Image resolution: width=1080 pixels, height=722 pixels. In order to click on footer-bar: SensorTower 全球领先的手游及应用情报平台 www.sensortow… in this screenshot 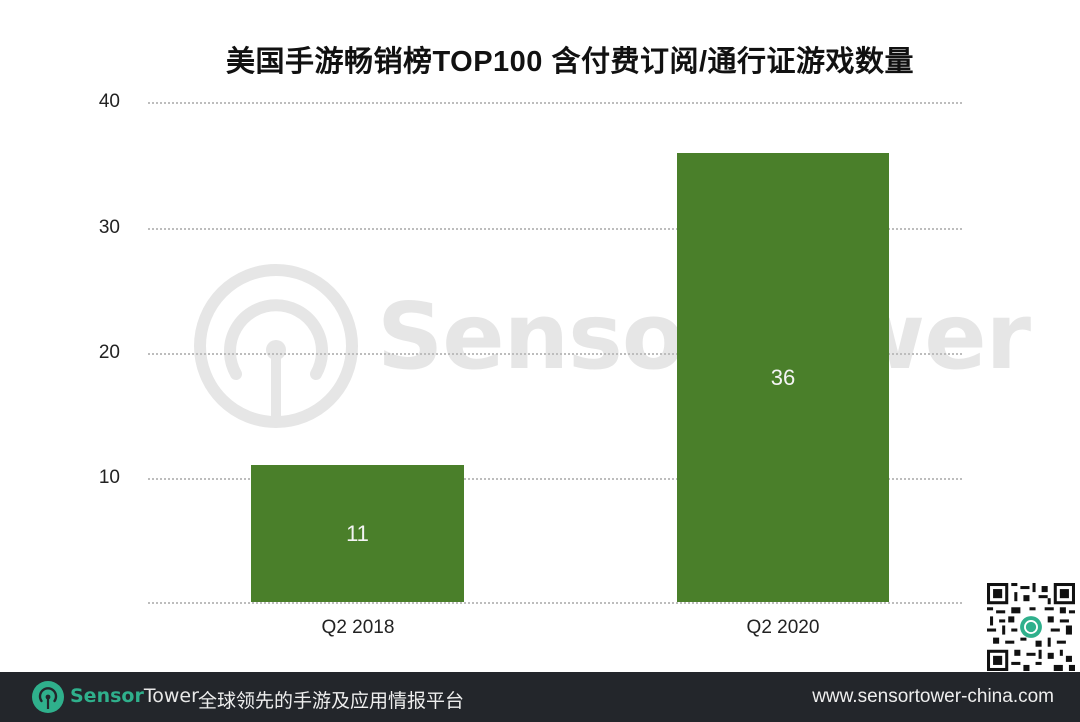, I will do `click(540, 697)`.